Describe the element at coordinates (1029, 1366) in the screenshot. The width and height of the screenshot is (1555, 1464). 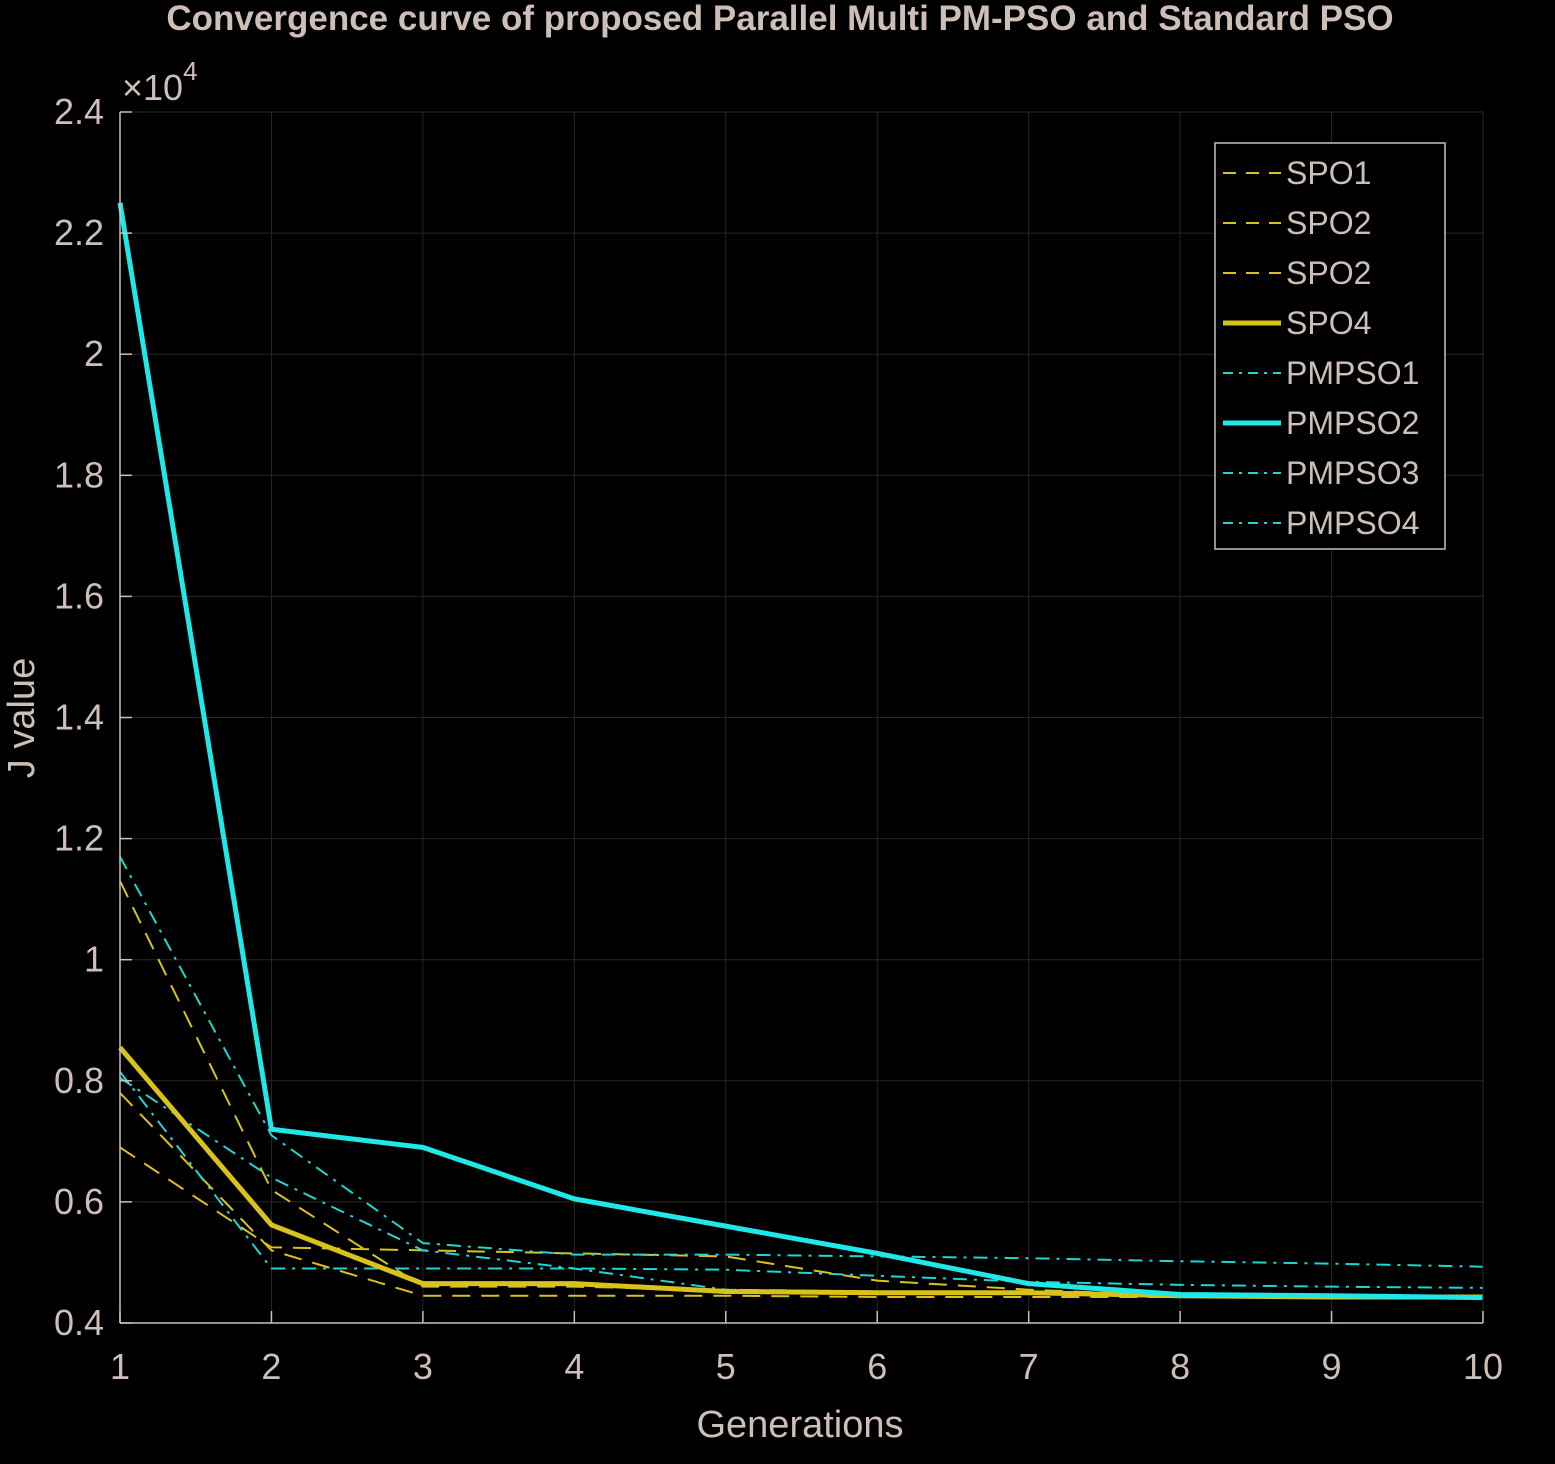
I see `x-tick-label: 7` at that location.